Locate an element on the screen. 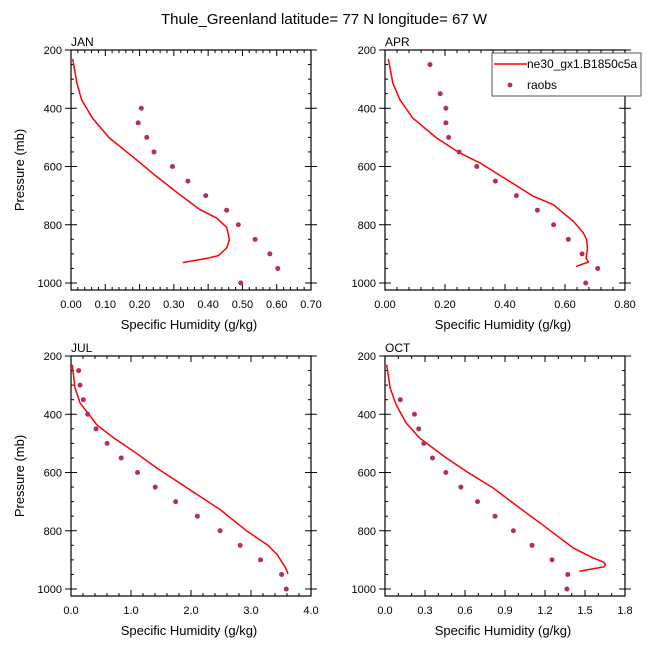 Image resolution: width=648 pixels, height=649 pixels. legend-label-model: ne30_gx1.B1850c5a is located at coordinates (582, 64).